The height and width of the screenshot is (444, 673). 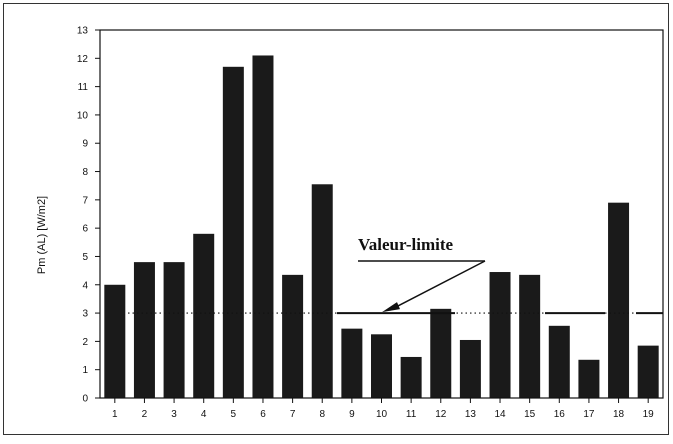 What do you see at coordinates (352, 414) in the screenshot?
I see `x-tick-label: 9` at bounding box center [352, 414].